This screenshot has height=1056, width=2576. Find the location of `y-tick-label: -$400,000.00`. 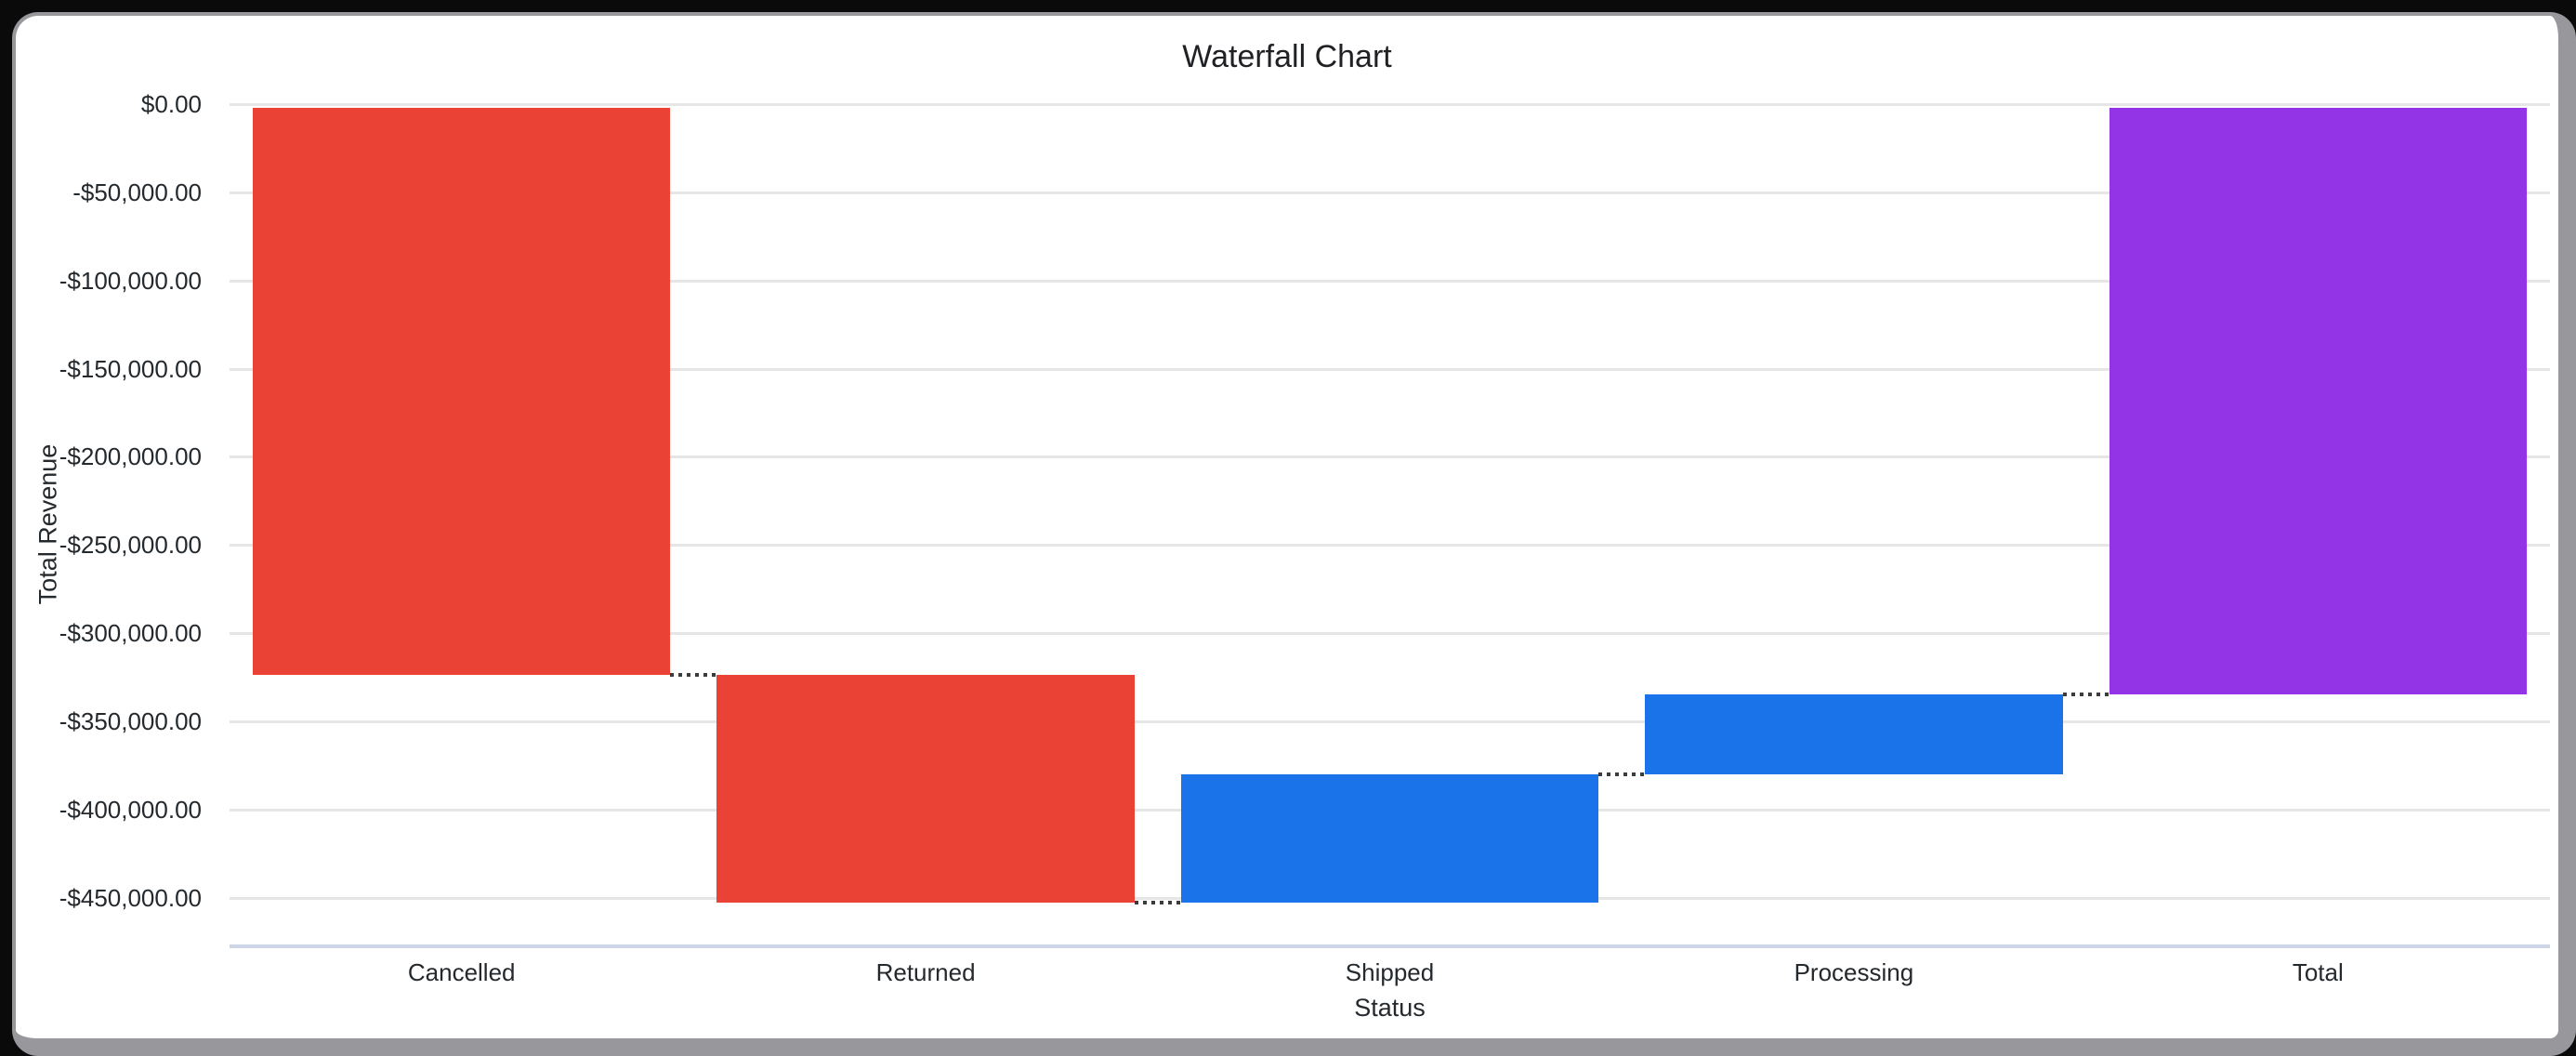

y-tick-label: -$400,000.00 is located at coordinates (130, 810).